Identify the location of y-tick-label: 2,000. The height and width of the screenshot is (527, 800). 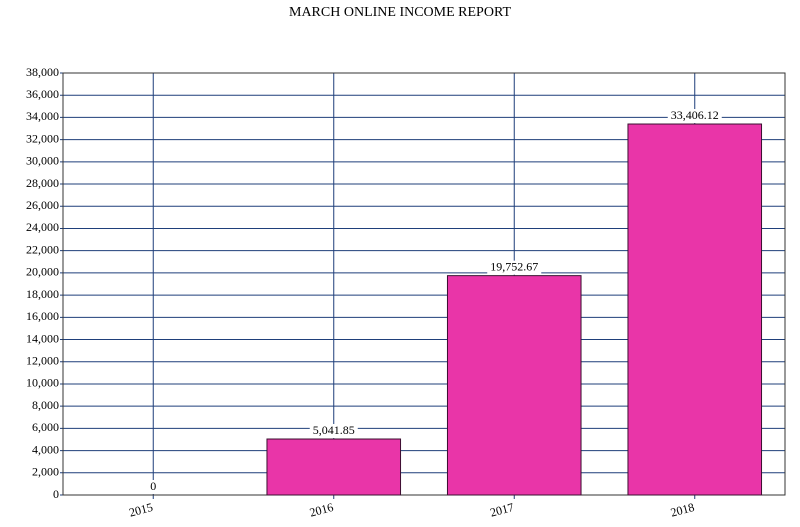
(45, 472).